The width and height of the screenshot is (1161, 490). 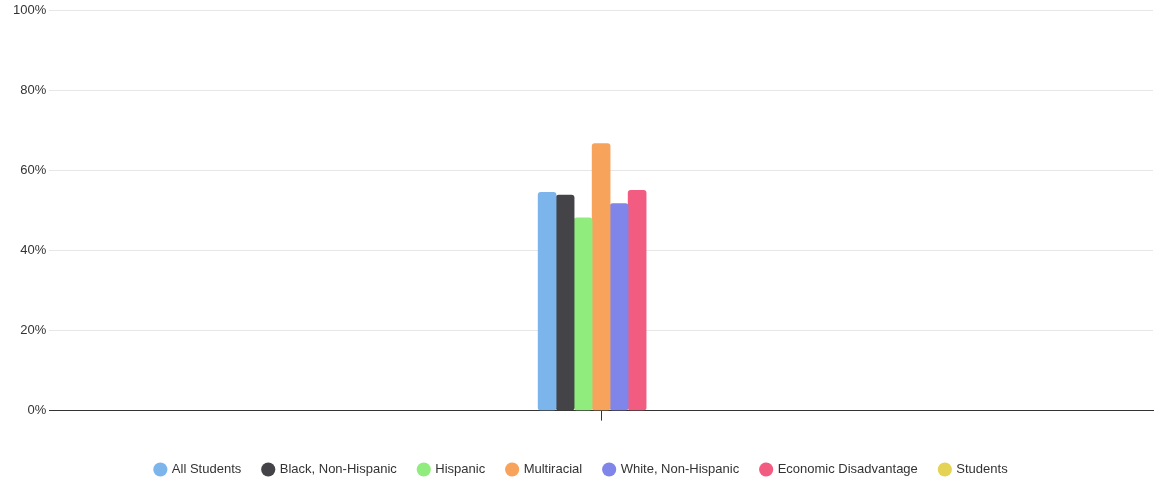 What do you see at coordinates (338, 469) in the screenshot?
I see `legend-label: Black, Non-Hispanic` at bounding box center [338, 469].